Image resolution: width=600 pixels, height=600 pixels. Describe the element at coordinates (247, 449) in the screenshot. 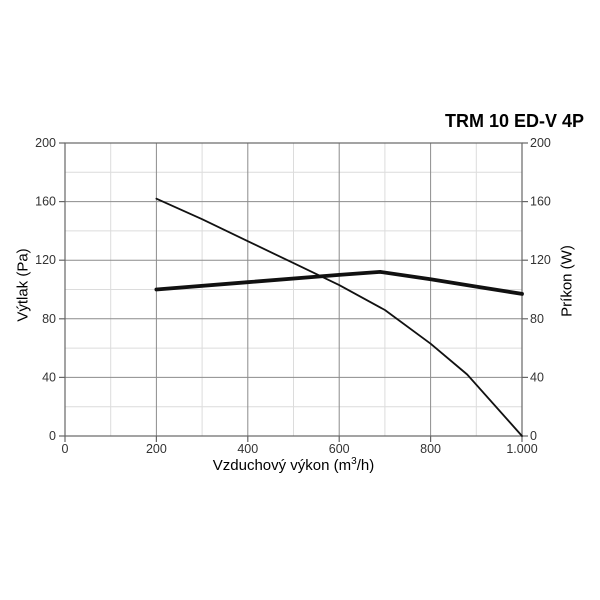

I see `x-tick-label: 400` at that location.